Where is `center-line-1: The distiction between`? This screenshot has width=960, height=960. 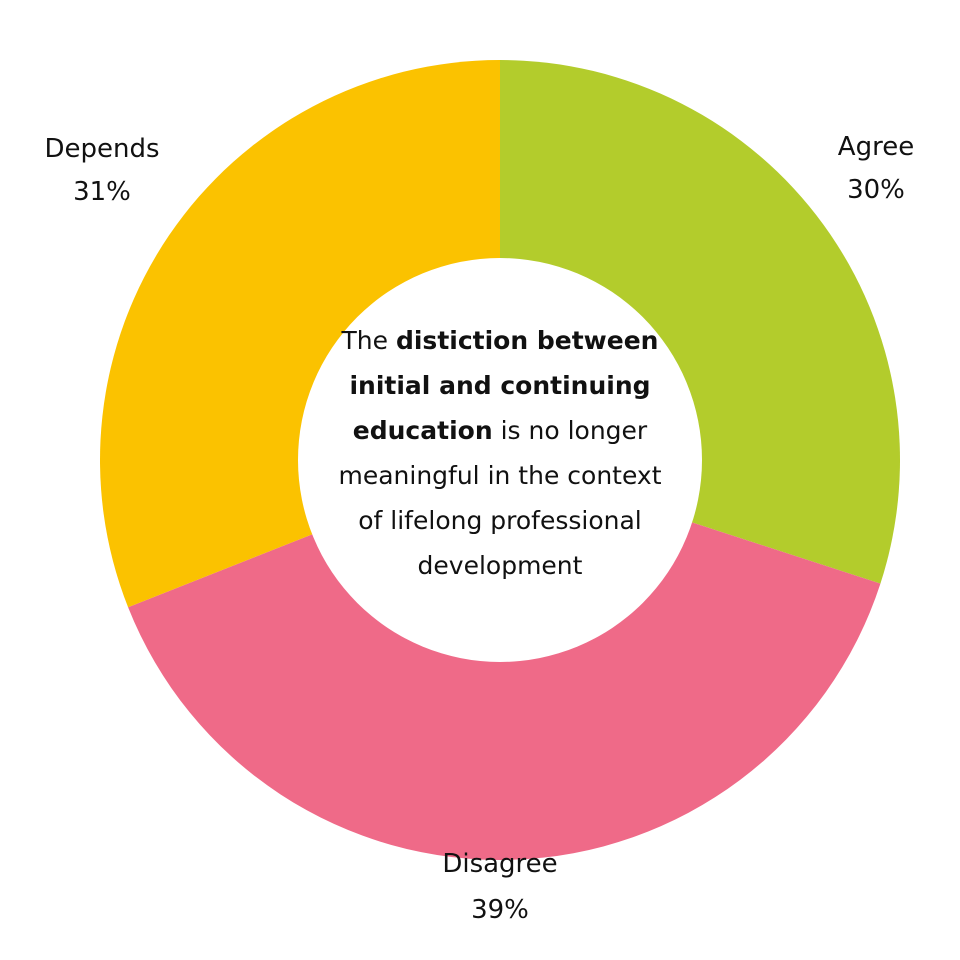
center-line-1: The distiction between is located at coordinates (500, 340).